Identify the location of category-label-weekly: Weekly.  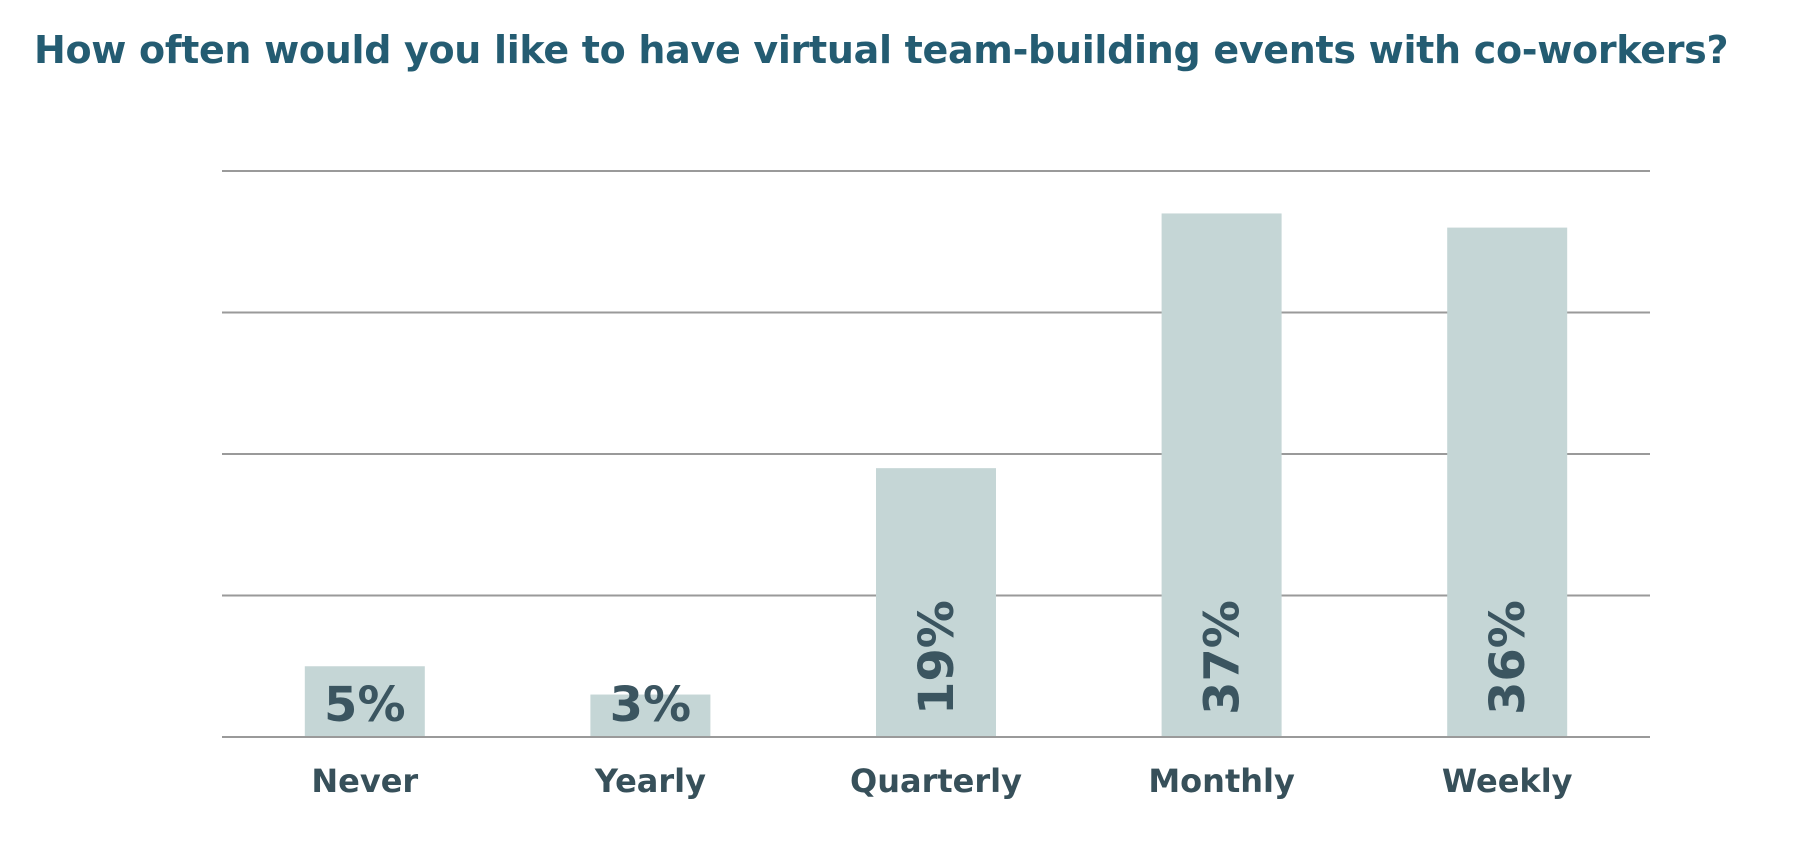
(1507, 781).